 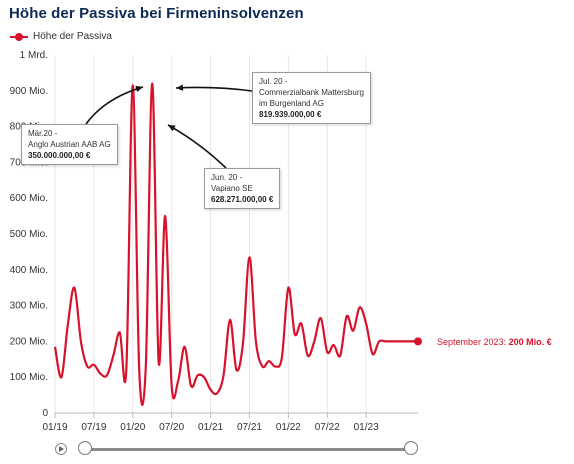 I want to click on y-tick-label: 200 Mio., so click(x=29, y=341).